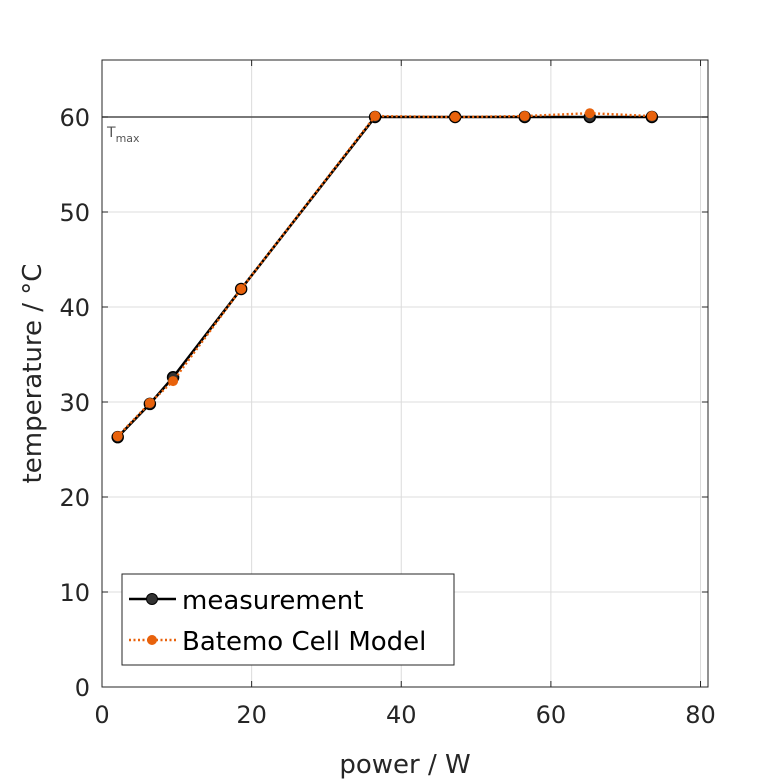 The width and height of the screenshot is (781, 781). What do you see at coordinates (404, 765) in the screenshot?
I see `x-axis-label: power / W` at bounding box center [404, 765].